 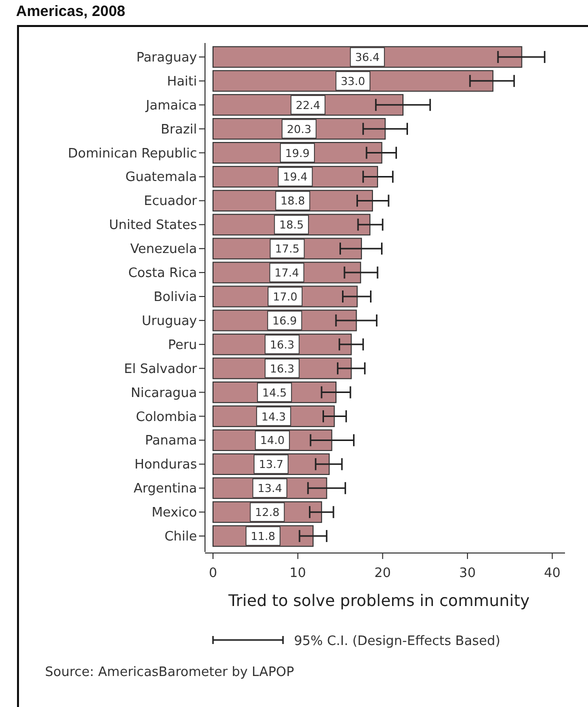 I want to click on data-label: 22.4, so click(x=308, y=105).